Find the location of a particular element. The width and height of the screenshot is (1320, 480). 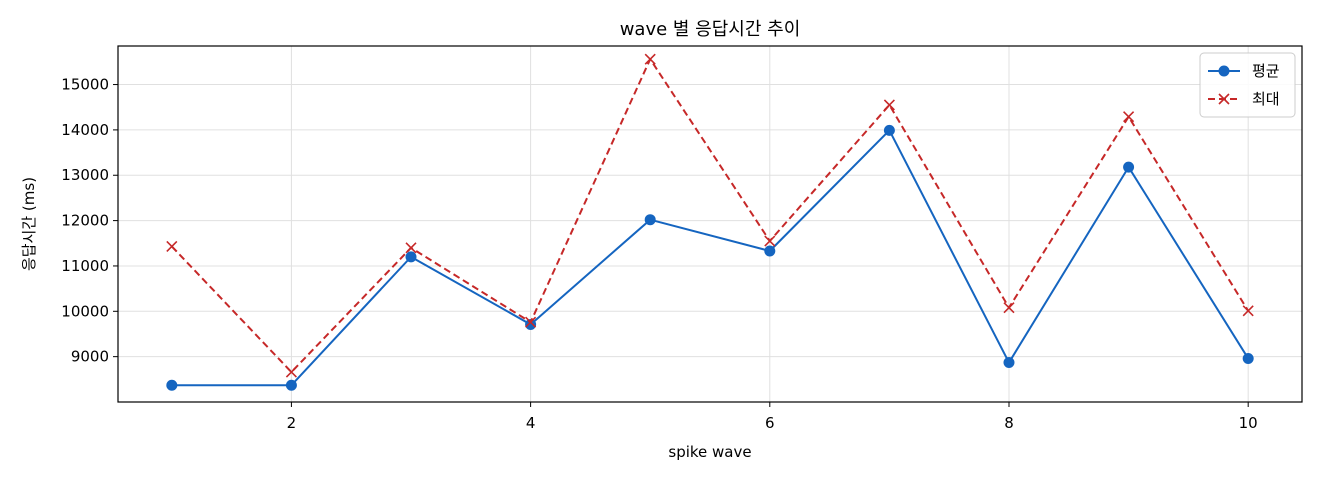

legend-item: 평균 is located at coordinates (1244, 71).